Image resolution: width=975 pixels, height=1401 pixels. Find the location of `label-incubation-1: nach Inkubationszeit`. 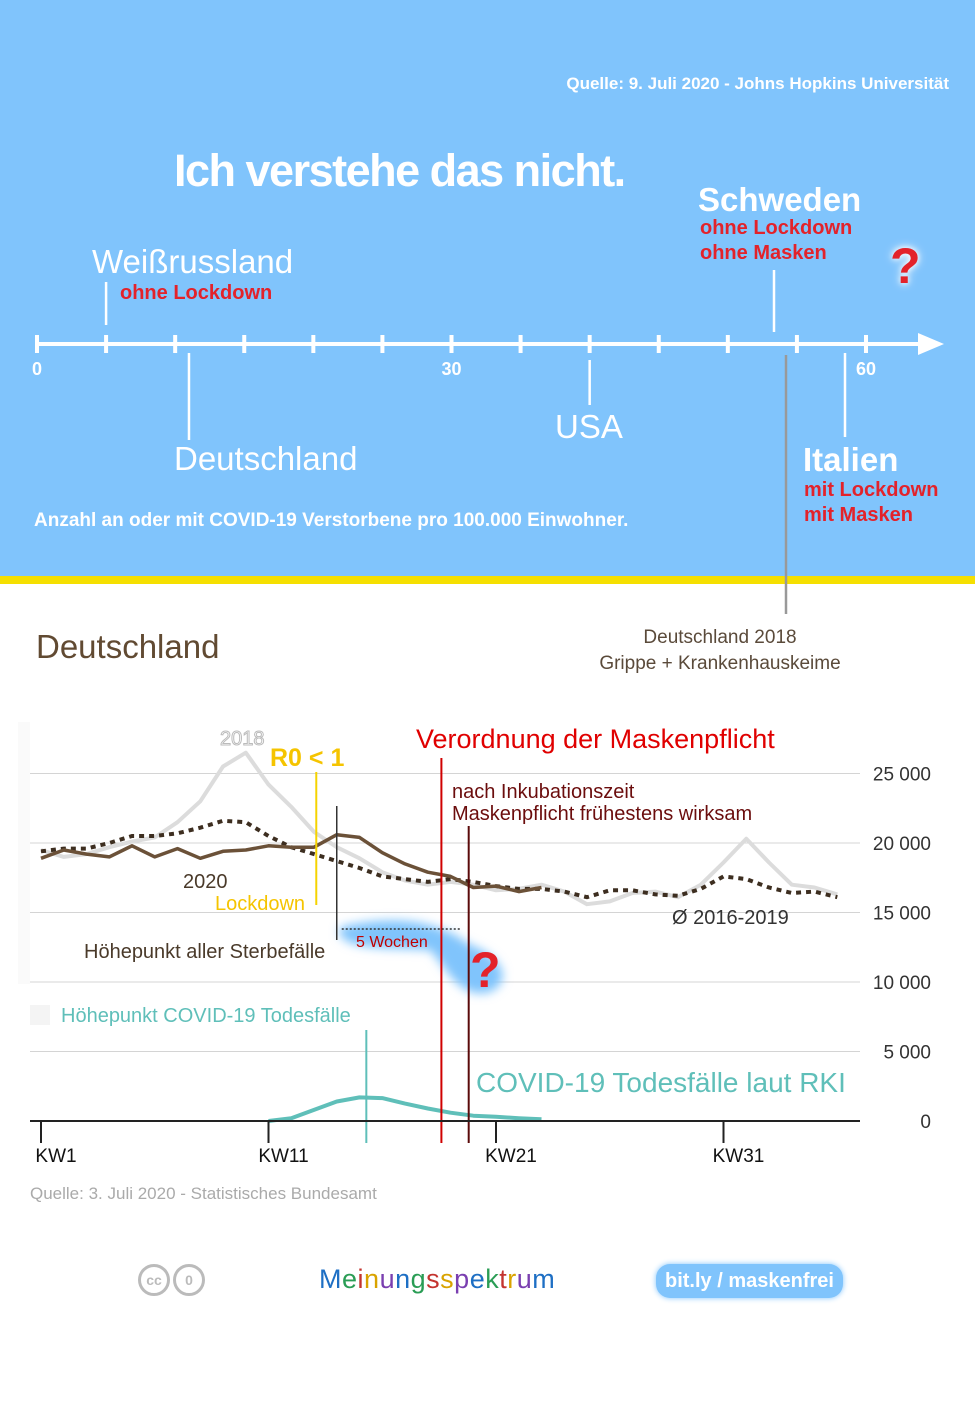

label-incubation-1: nach Inkubationszeit is located at coordinates (543, 792).